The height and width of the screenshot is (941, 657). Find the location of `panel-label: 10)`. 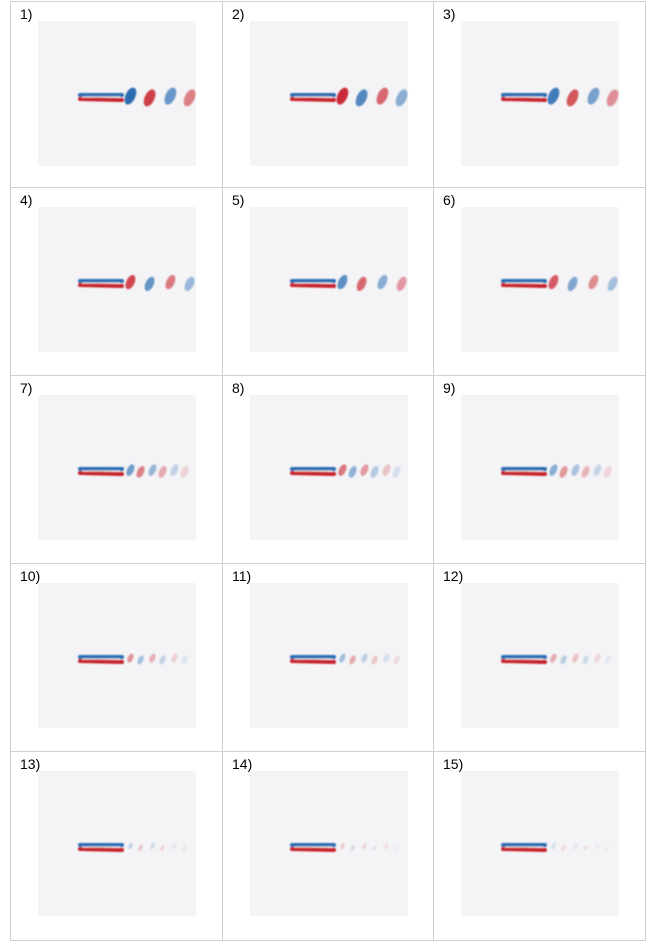

panel-label: 10) is located at coordinates (30, 576).